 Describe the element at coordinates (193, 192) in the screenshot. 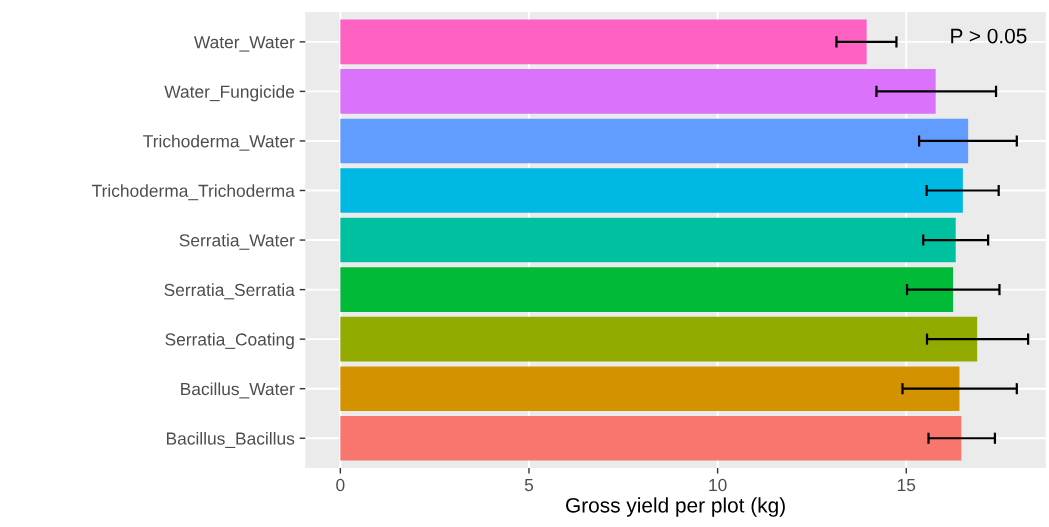

I see `y-tick-label: Trichoderma_Trichoderma` at that location.